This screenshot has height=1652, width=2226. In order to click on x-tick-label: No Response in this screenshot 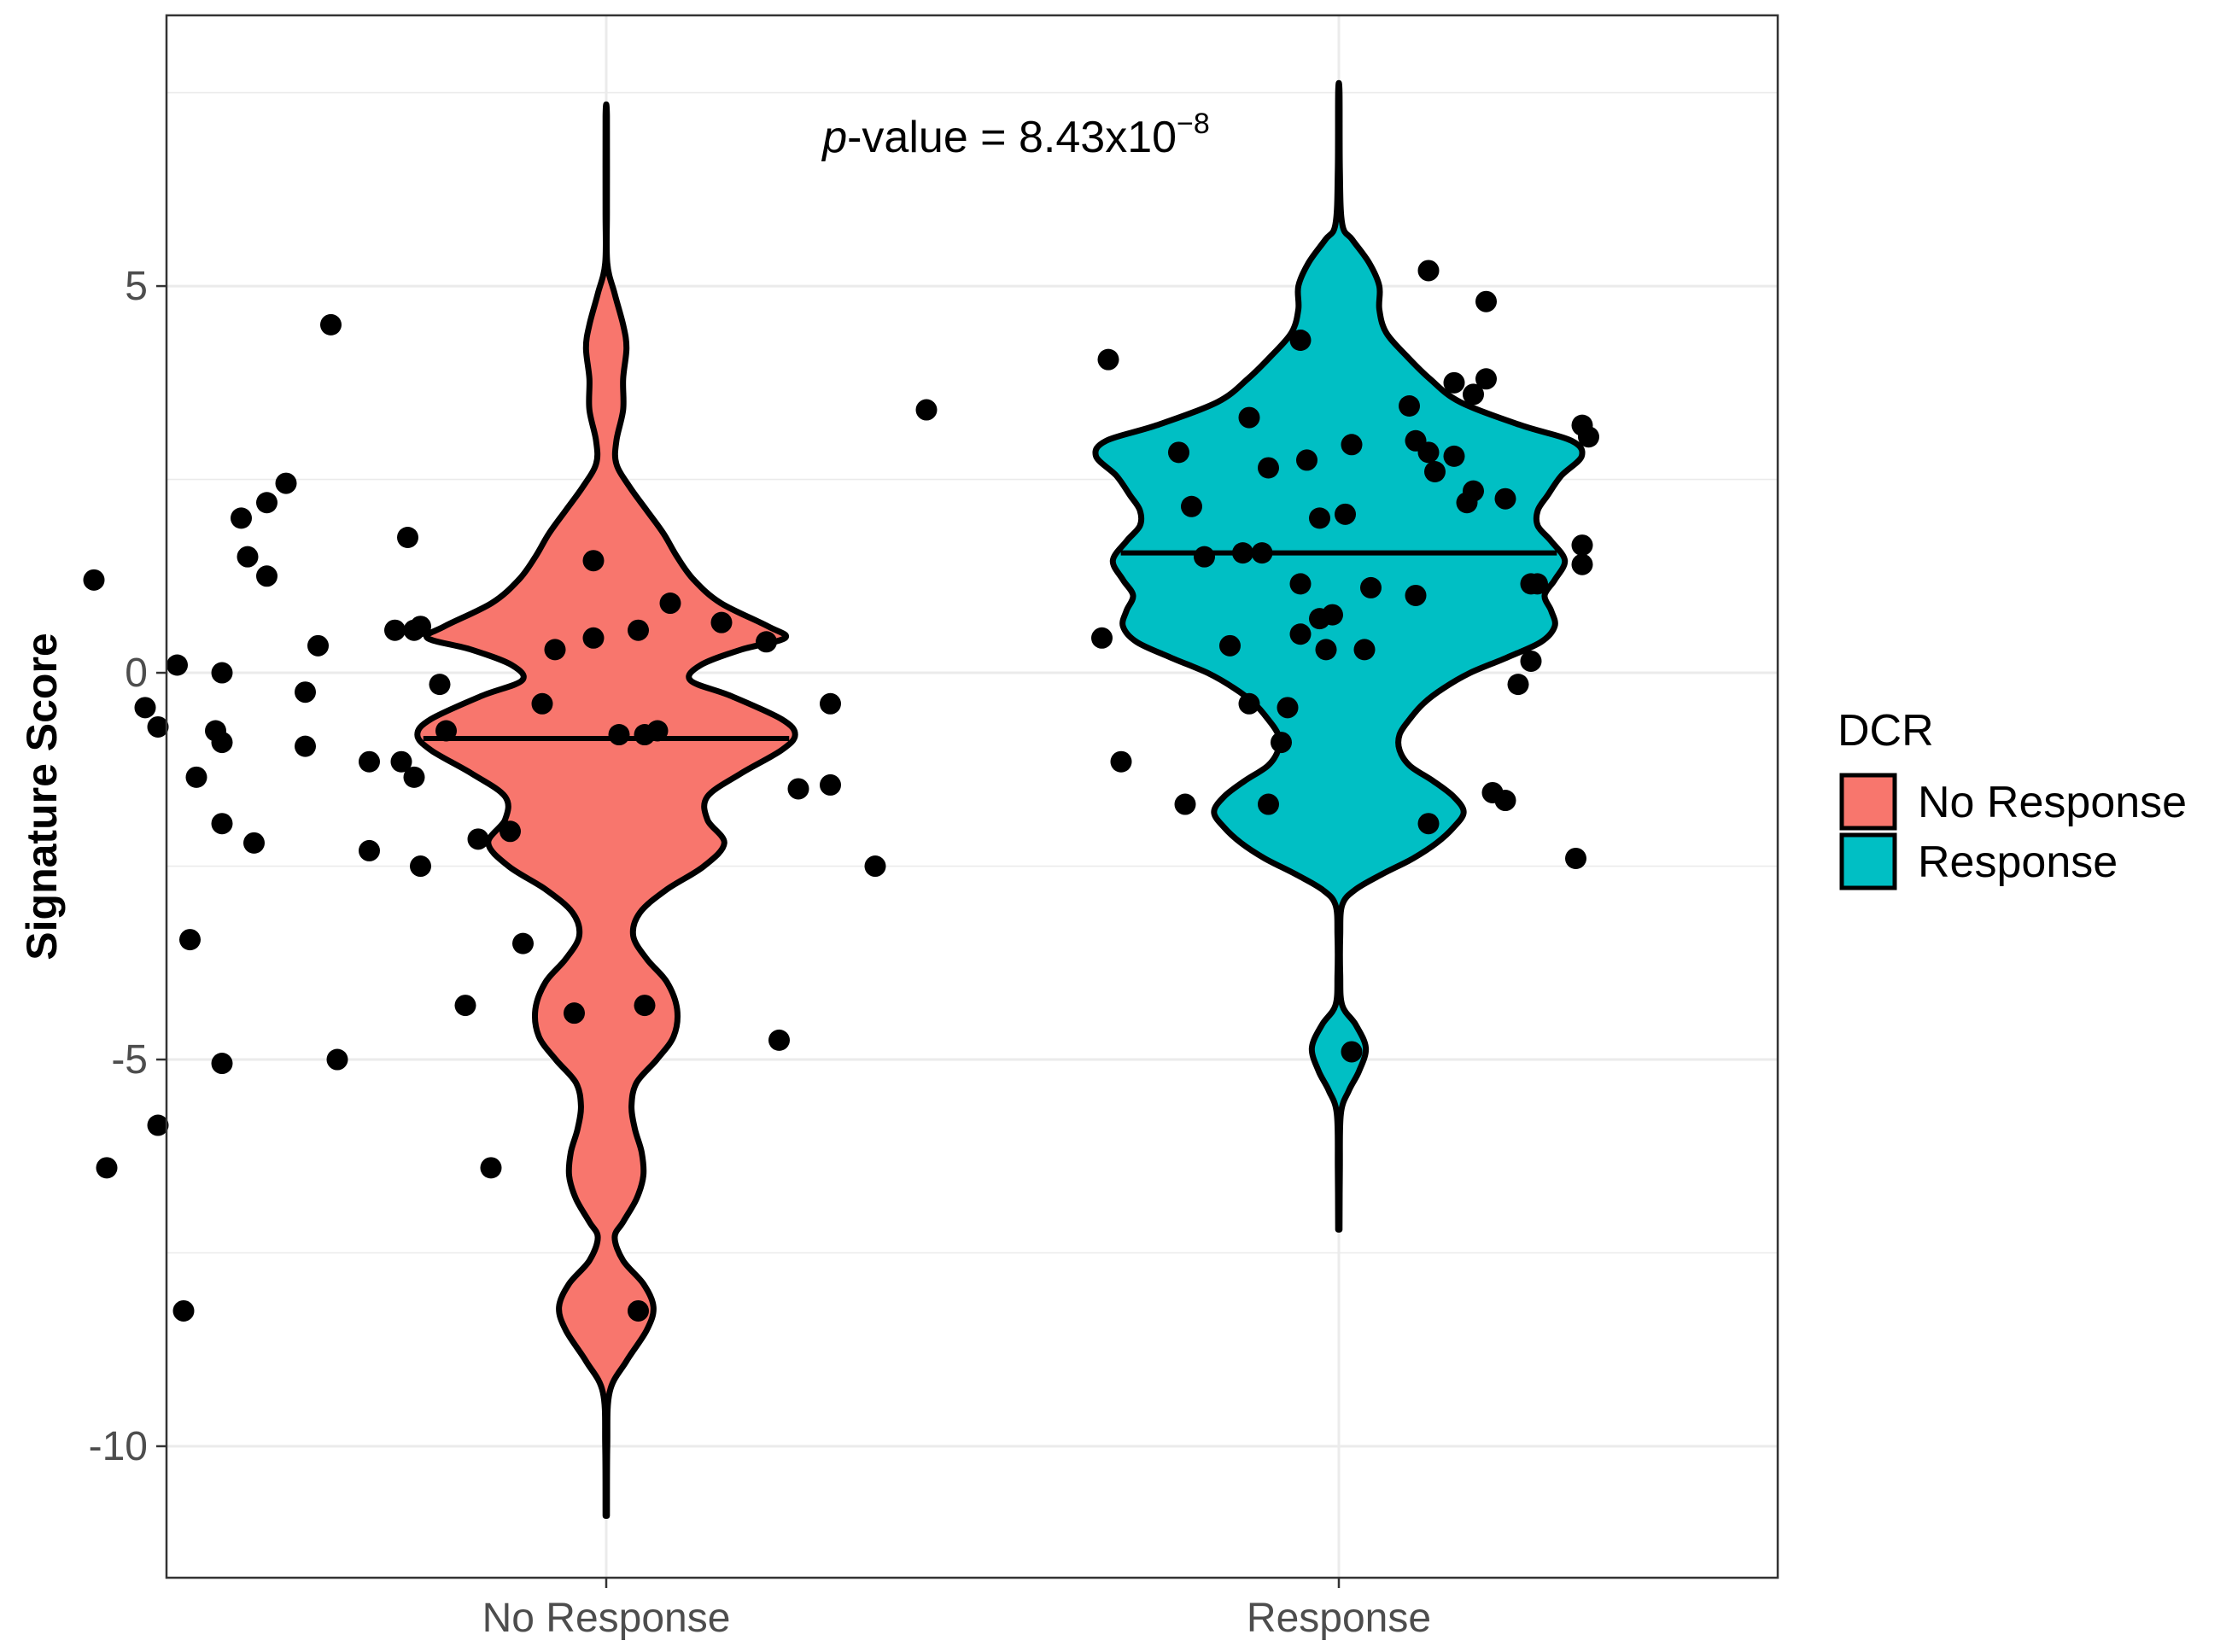, I will do `click(606, 1618)`.